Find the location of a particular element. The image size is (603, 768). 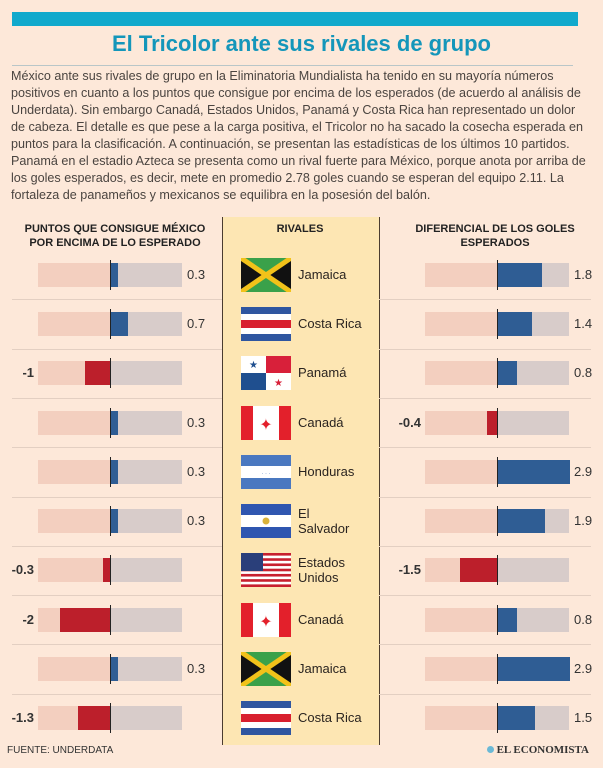

flag-panama-icon: ★ ★ is located at coordinates (266, 373).